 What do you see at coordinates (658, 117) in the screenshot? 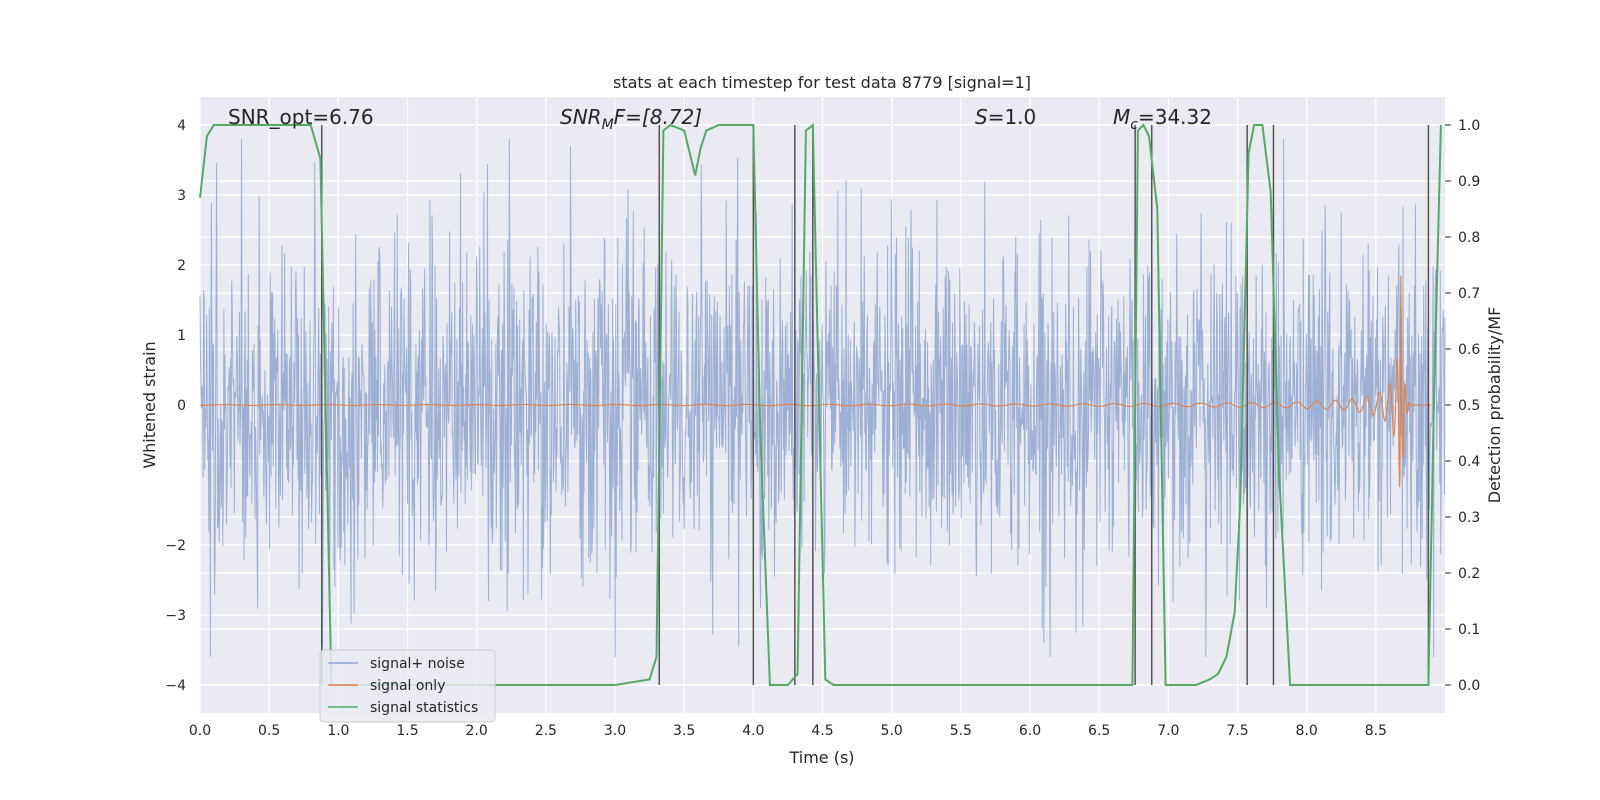
I see `annotation-snr-mf-value: F=[8.72]` at bounding box center [658, 117].